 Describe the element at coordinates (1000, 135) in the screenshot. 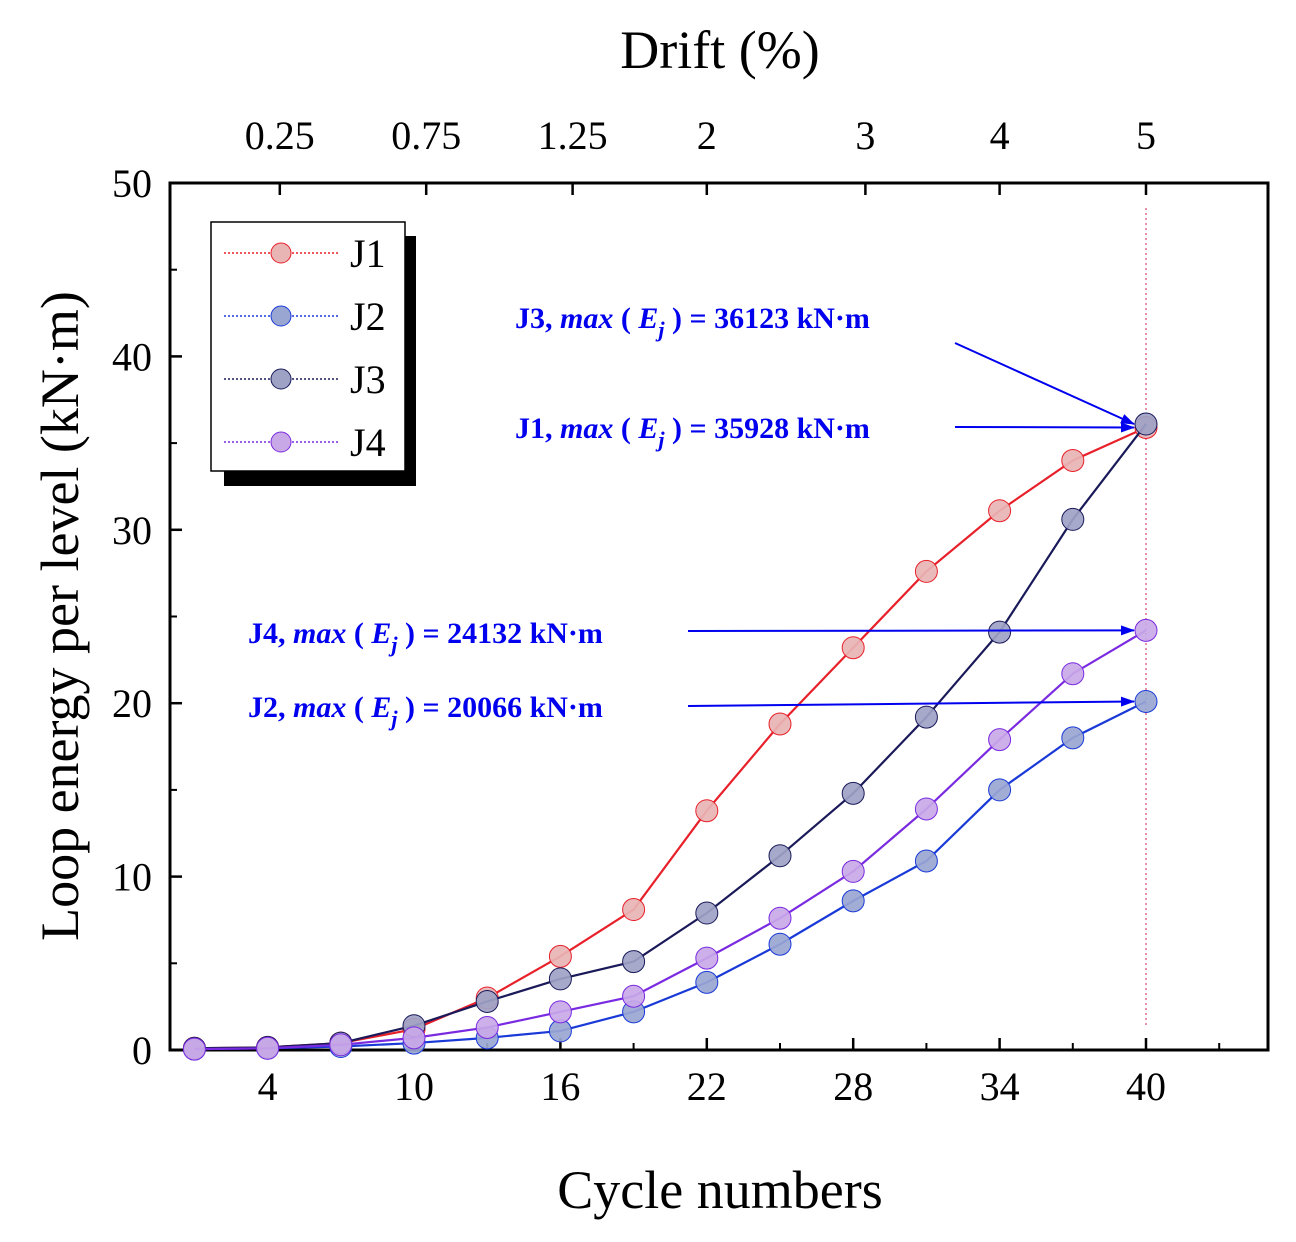

I see `top-tick-label: 4` at that location.